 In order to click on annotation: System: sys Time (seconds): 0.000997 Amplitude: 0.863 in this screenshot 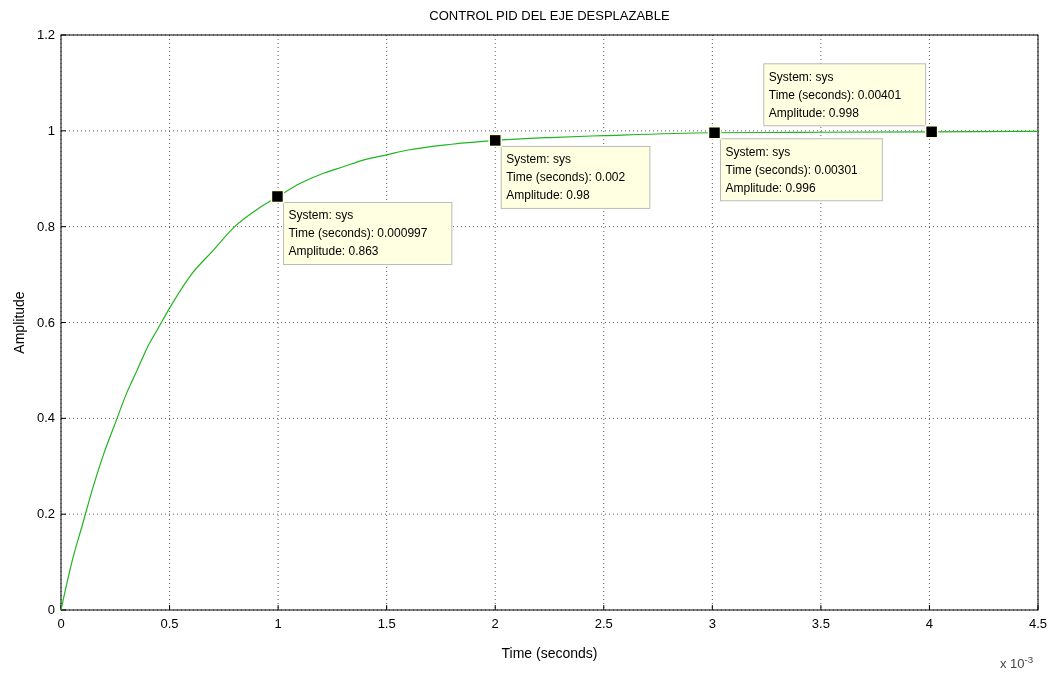, I will do `click(358, 233)`.